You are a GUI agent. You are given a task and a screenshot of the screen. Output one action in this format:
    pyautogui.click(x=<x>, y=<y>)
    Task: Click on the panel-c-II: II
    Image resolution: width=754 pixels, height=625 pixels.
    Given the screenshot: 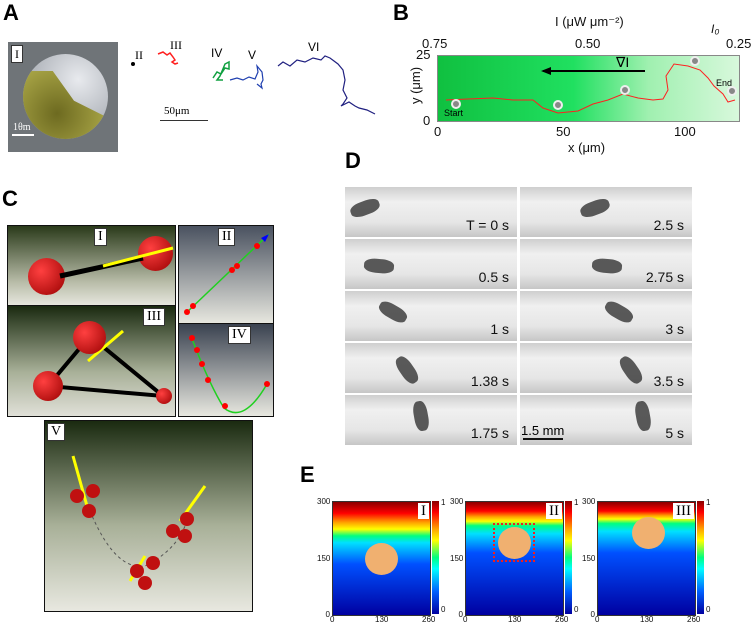 What is the action you would take?
    pyautogui.click(x=226, y=275)
    